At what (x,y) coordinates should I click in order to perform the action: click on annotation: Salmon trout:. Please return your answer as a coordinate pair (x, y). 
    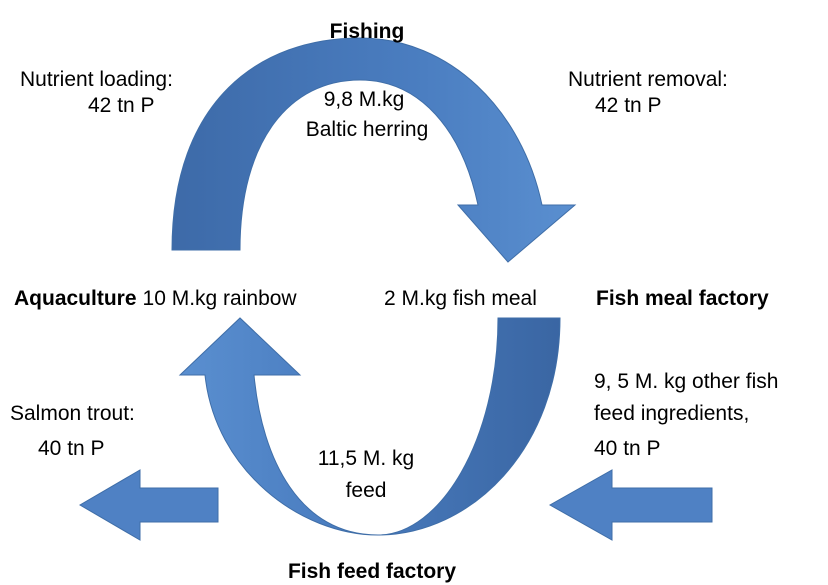
    Looking at the image, I should click on (72, 413).